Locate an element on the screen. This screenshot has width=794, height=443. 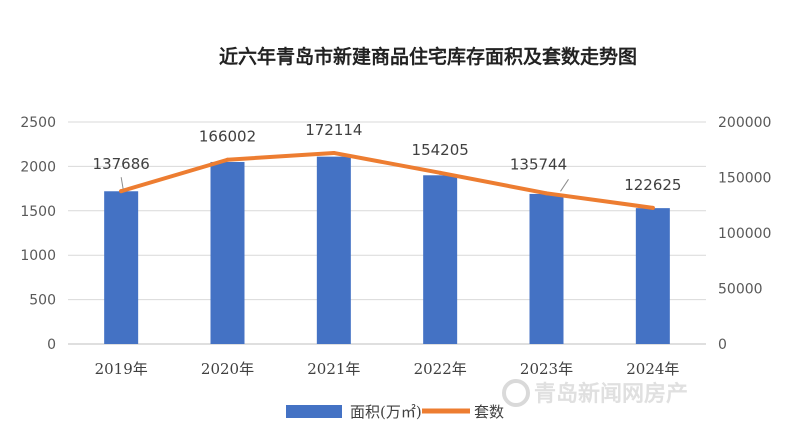
left-tick-label: 2000 is located at coordinates (38, 167).